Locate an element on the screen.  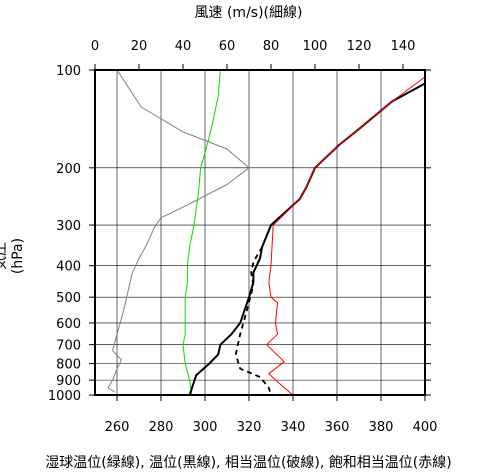
x-top-tick-label: 120 is located at coordinates (359, 46).